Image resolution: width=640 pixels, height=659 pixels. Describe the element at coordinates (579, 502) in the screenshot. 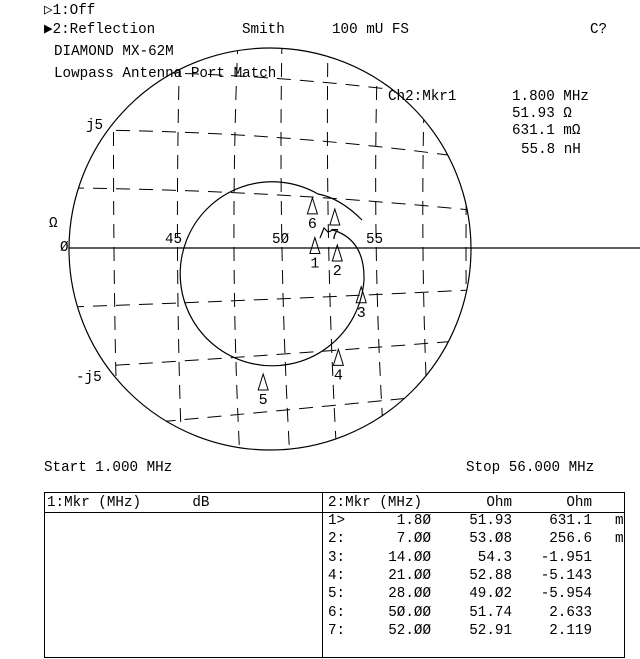

I see `reactance-header: Ohm` at that location.